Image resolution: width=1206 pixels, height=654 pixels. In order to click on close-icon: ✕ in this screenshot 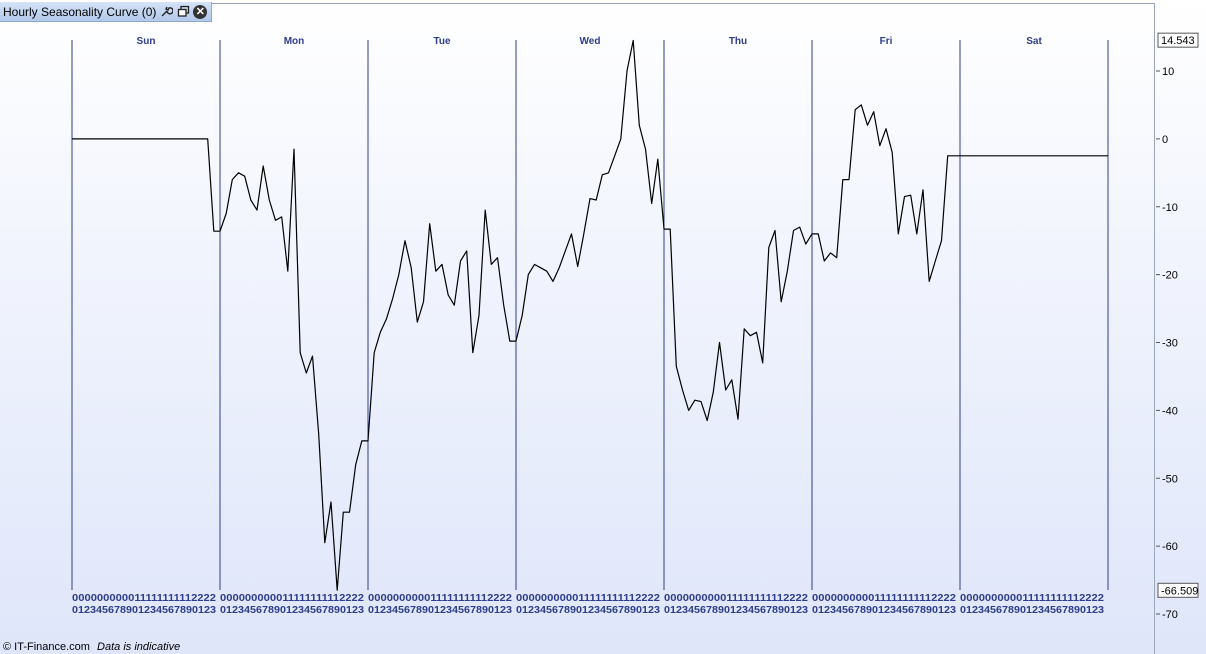, I will do `click(200, 11)`.